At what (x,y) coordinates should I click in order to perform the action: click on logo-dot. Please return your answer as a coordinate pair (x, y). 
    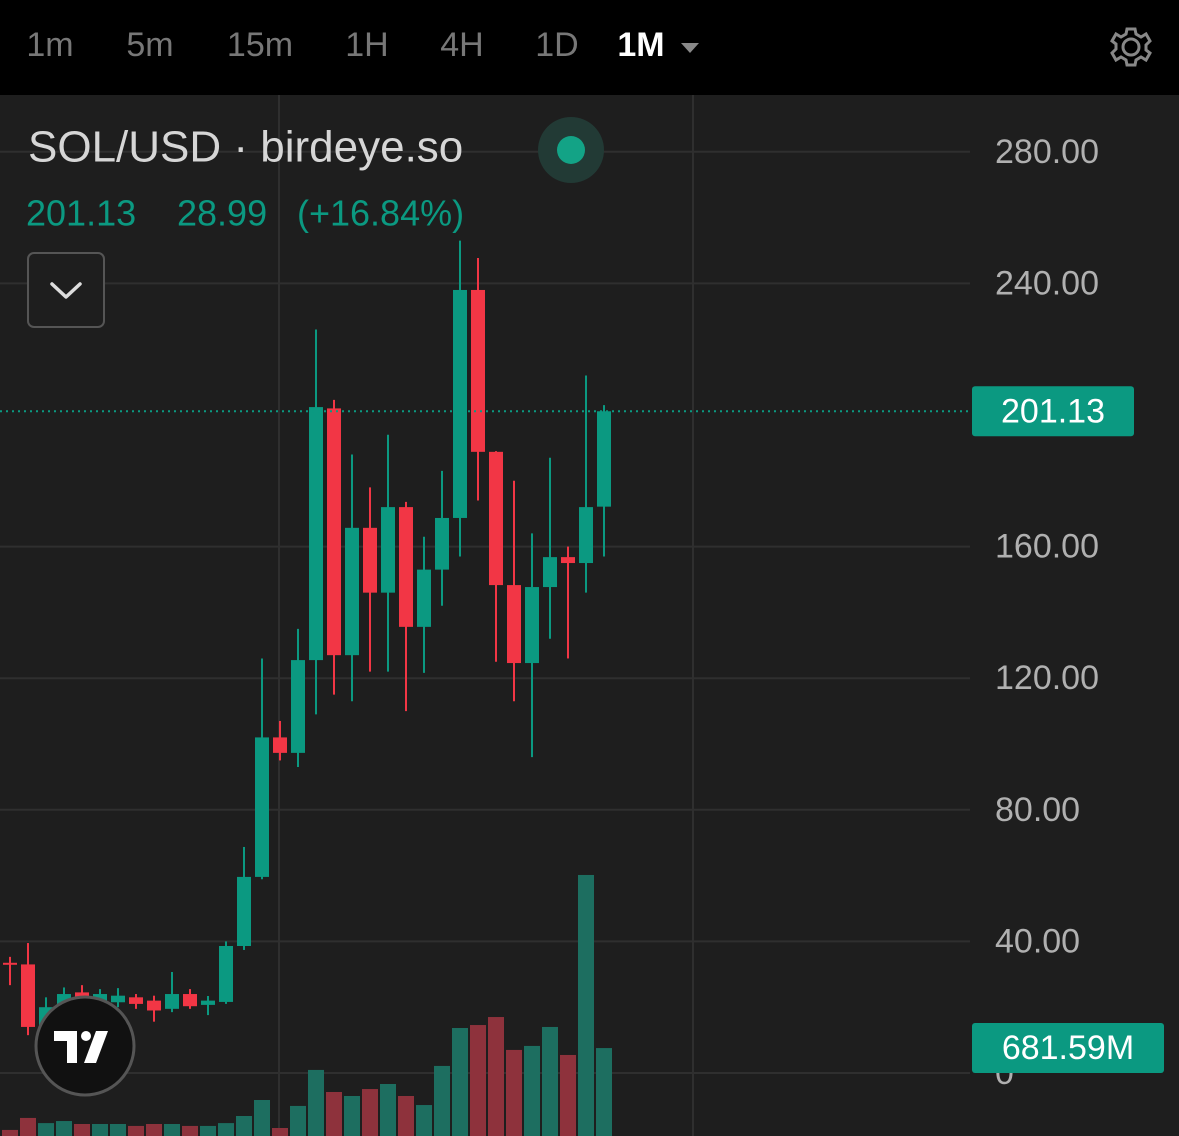
    Looking at the image, I should click on (86, 1036).